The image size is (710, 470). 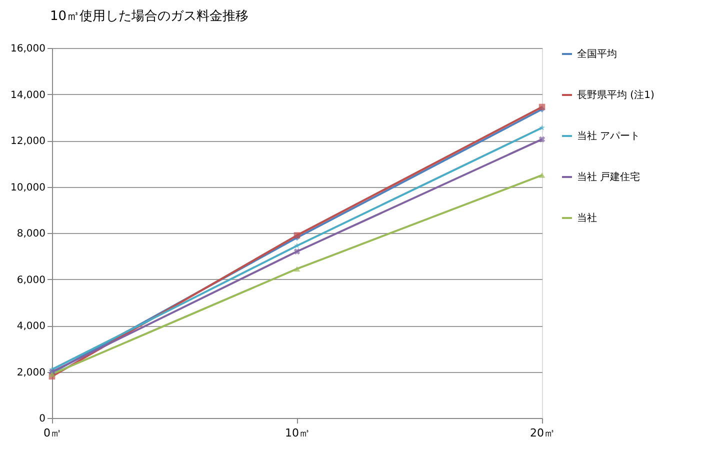 I want to click on legend-label: 長野県平均 (注1), so click(x=615, y=95).